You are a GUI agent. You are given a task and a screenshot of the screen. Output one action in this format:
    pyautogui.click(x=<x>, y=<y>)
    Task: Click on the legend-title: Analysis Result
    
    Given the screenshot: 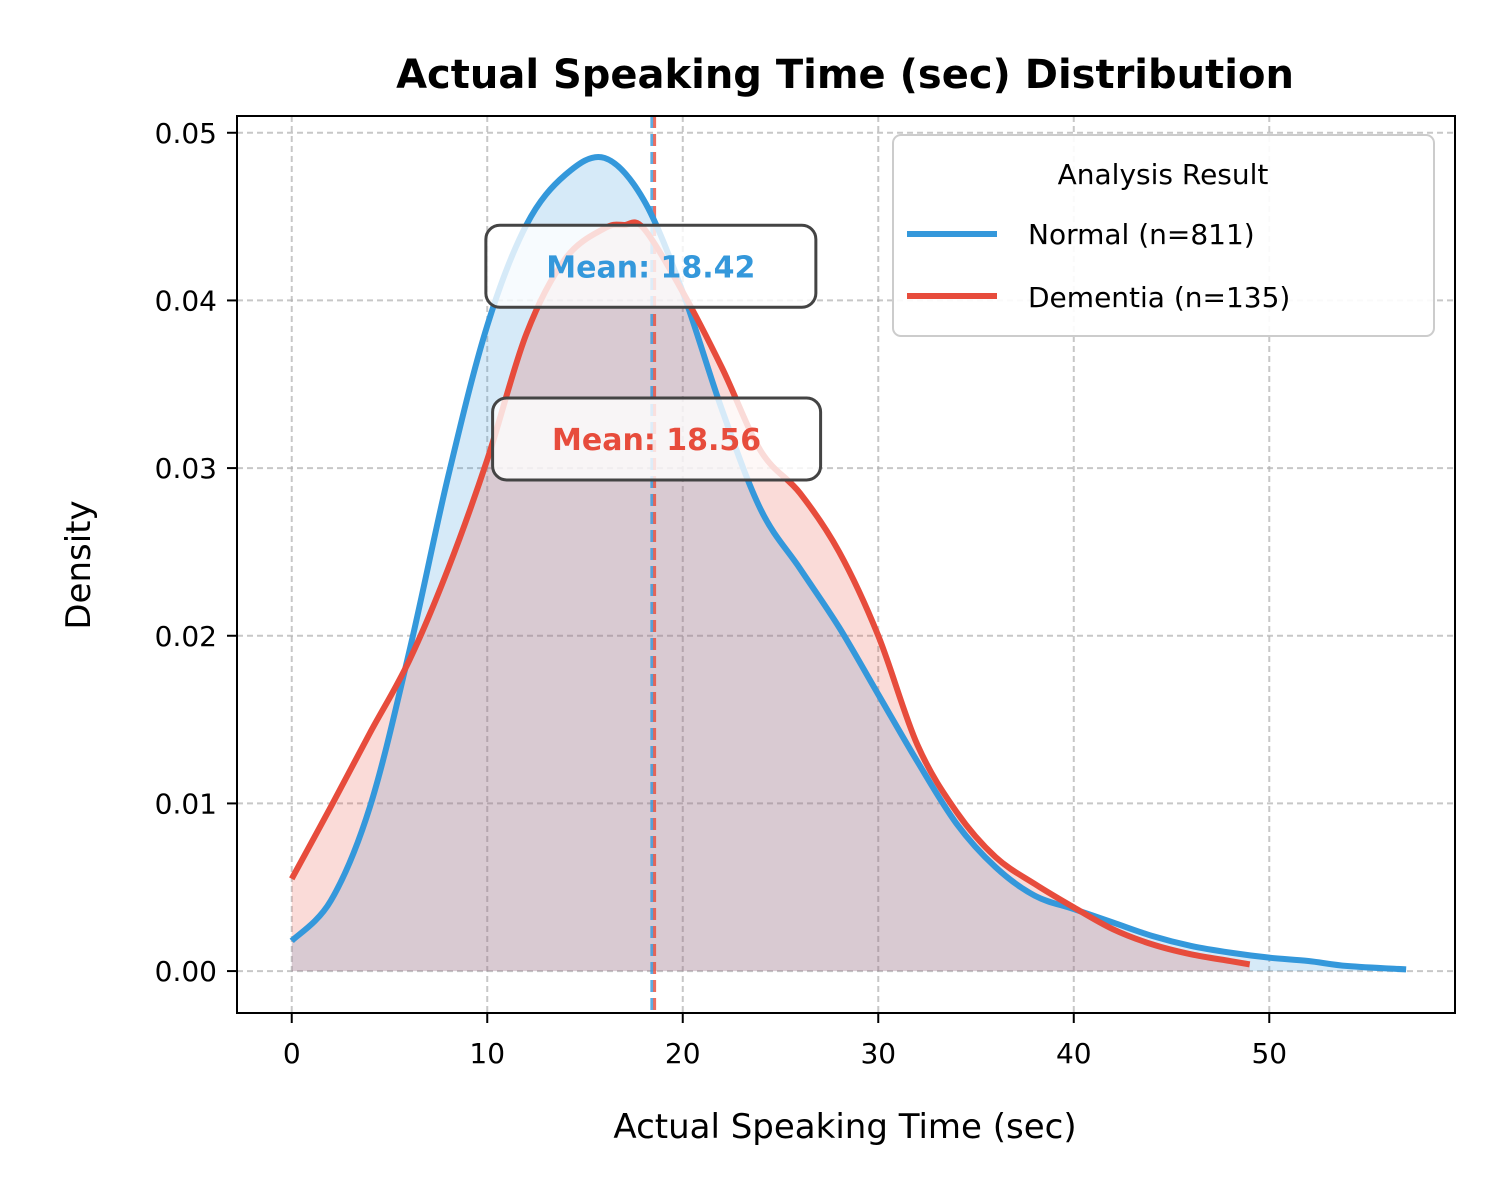 What is the action you would take?
    pyautogui.click(x=1163, y=174)
    